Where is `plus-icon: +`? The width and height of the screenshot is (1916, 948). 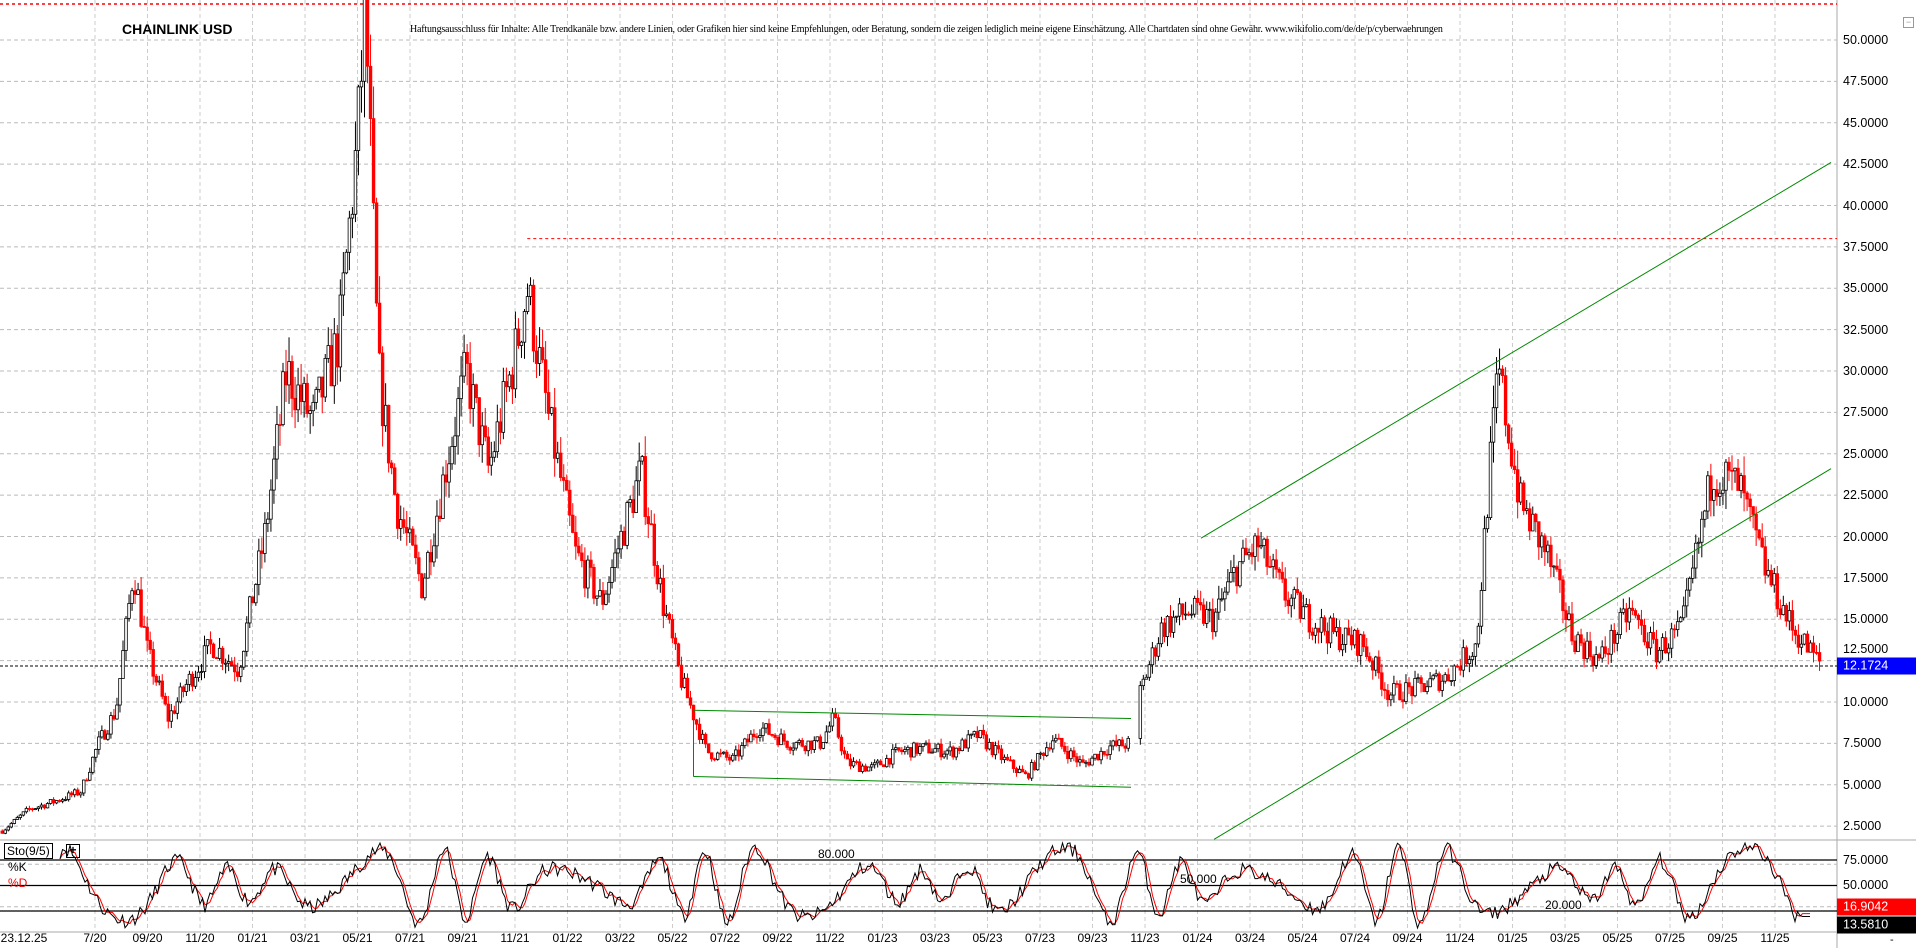
plus-icon: + is located at coordinates (73, 851).